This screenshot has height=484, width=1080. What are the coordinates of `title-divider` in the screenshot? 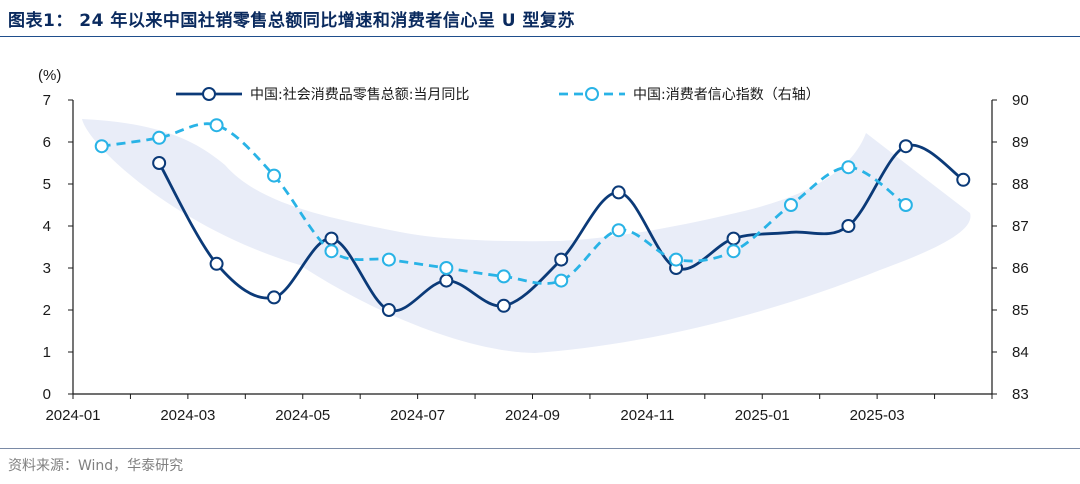 It's located at (540, 36).